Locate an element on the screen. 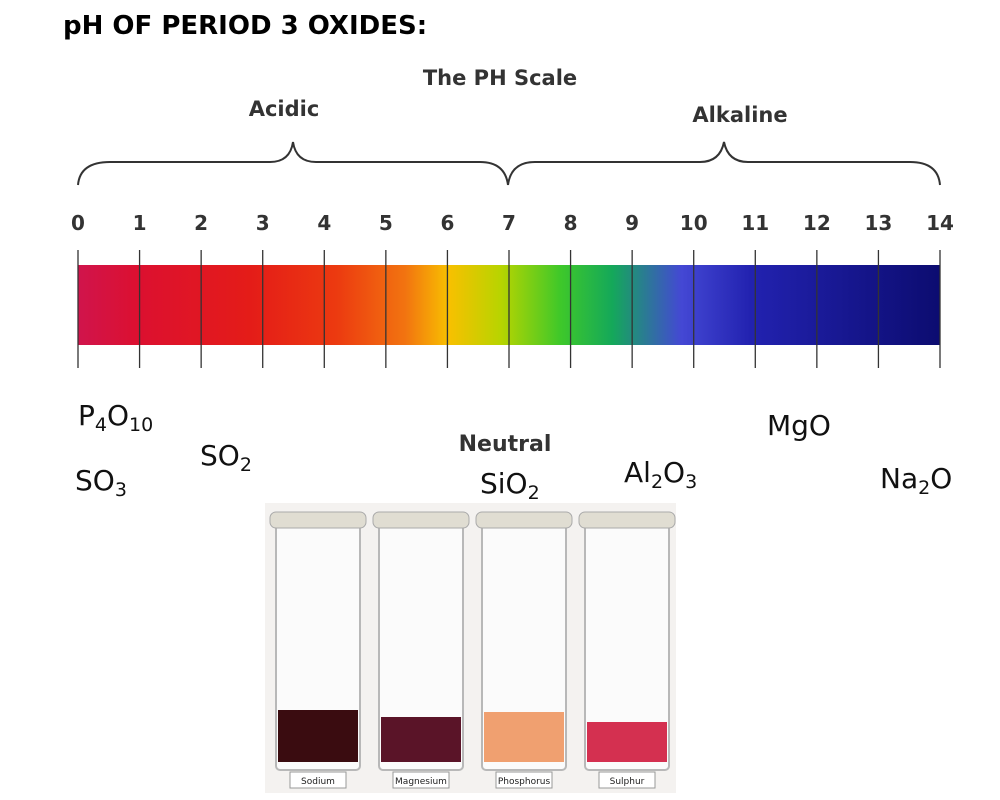 Image resolution: width=1000 pixels, height=800 pixels. jar-label: Phosphorus is located at coordinates (524, 782).